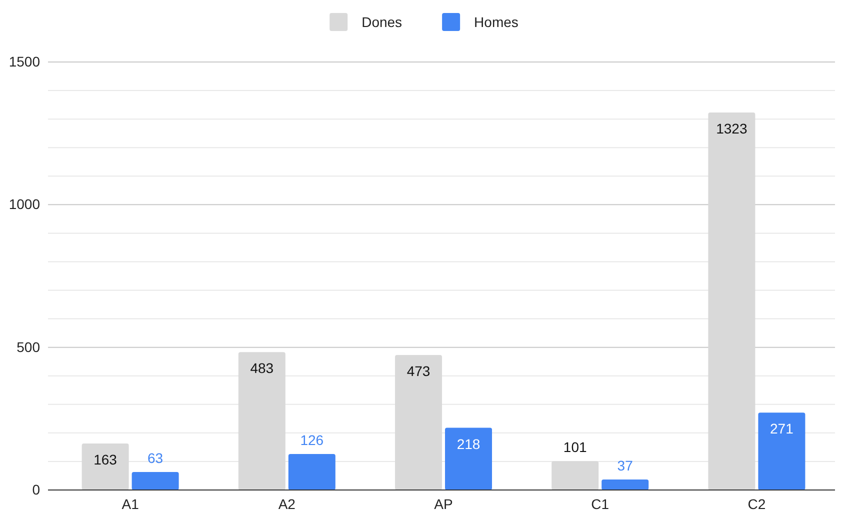 The height and width of the screenshot is (515, 848). I want to click on legend-label: Homes, so click(496, 22).